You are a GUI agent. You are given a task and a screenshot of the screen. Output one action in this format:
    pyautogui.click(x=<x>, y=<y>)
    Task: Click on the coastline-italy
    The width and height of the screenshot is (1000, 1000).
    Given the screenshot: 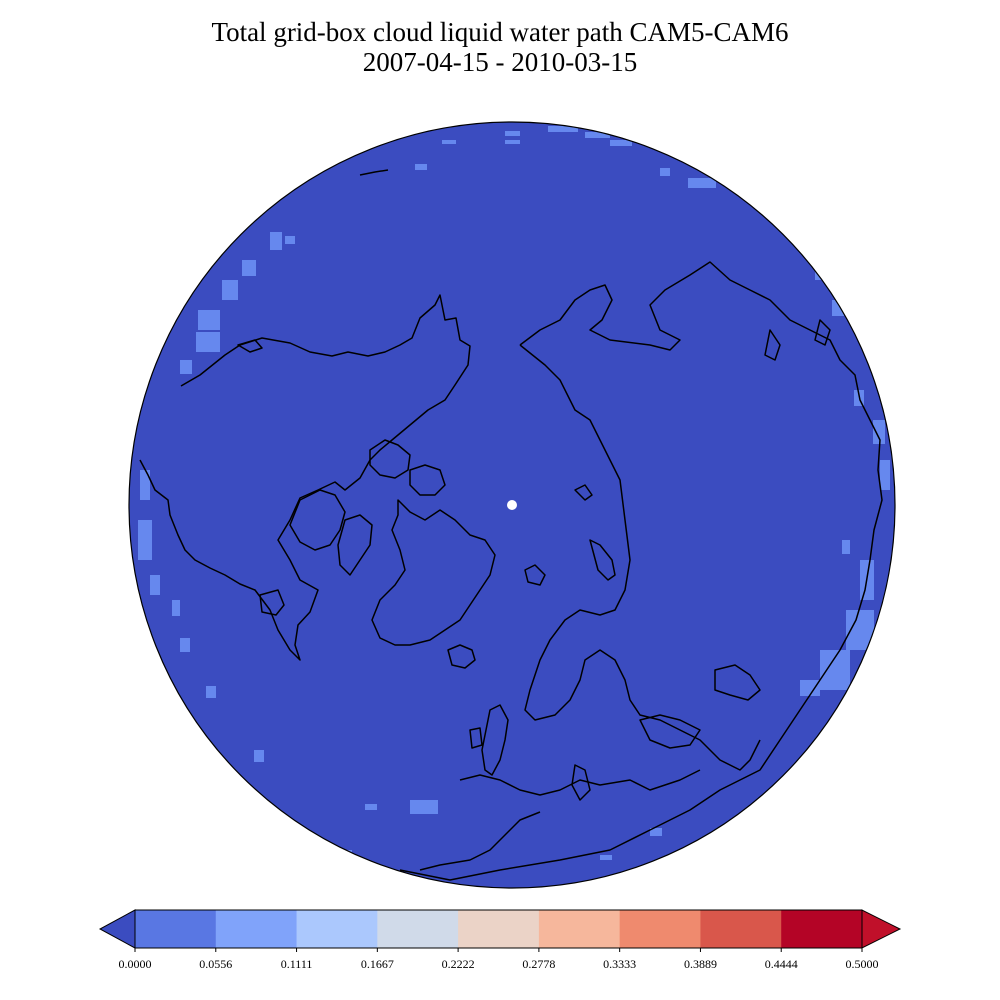 What is the action you would take?
    pyautogui.click(x=581, y=782)
    